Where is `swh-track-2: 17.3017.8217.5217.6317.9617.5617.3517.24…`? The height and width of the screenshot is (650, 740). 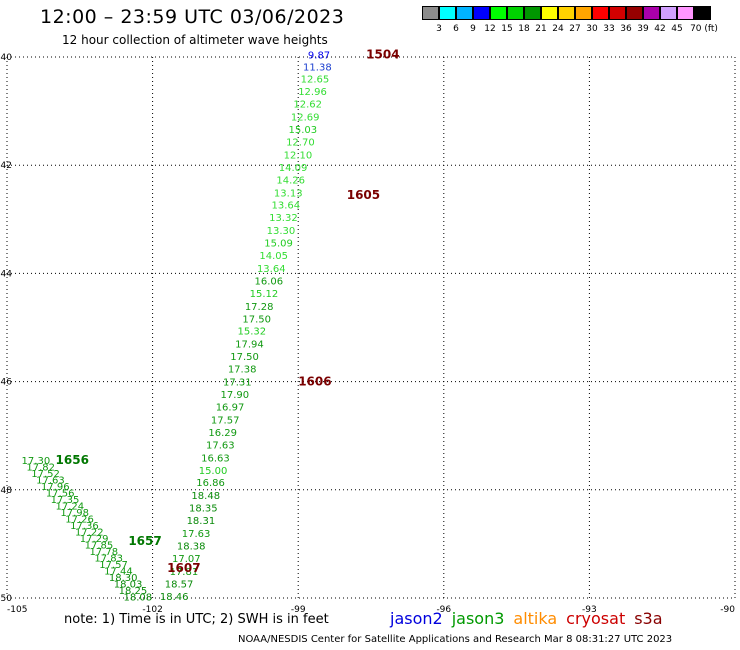 swh-track-2: 17.3017.8217.5217.6317.9617.5617.3517.24… is located at coordinates (87, 529).